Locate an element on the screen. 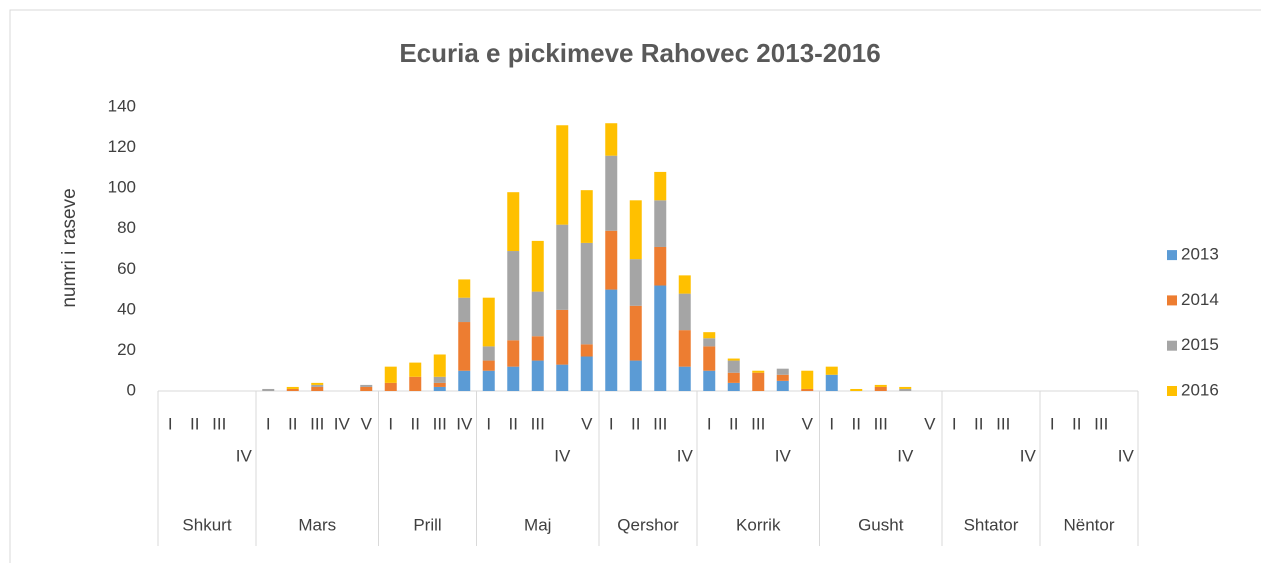  y-tick-label: 60 is located at coordinates (126, 268).